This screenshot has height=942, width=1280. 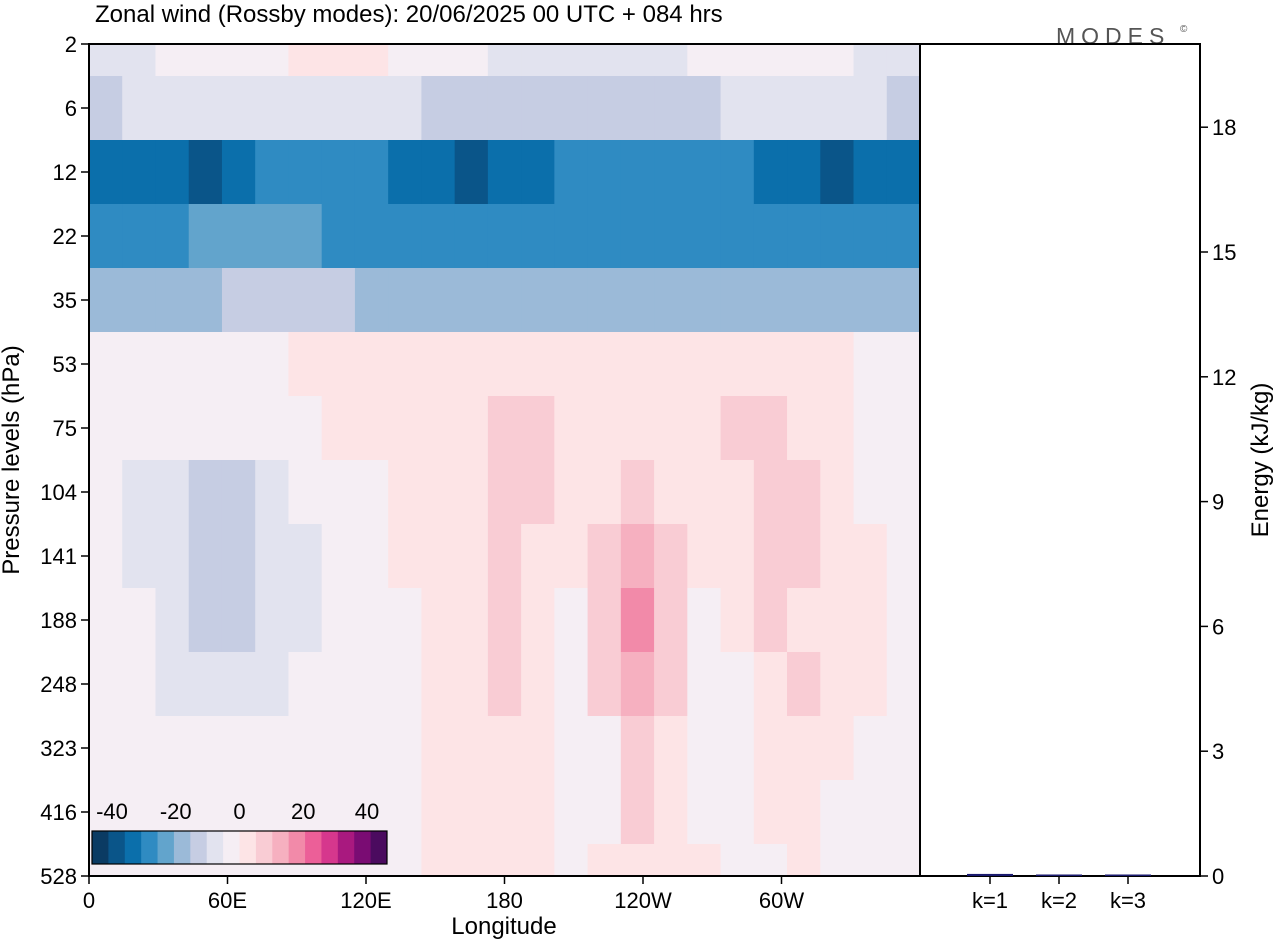 What do you see at coordinates (990, 900) in the screenshot?
I see `energy-category-label: k=1` at bounding box center [990, 900].